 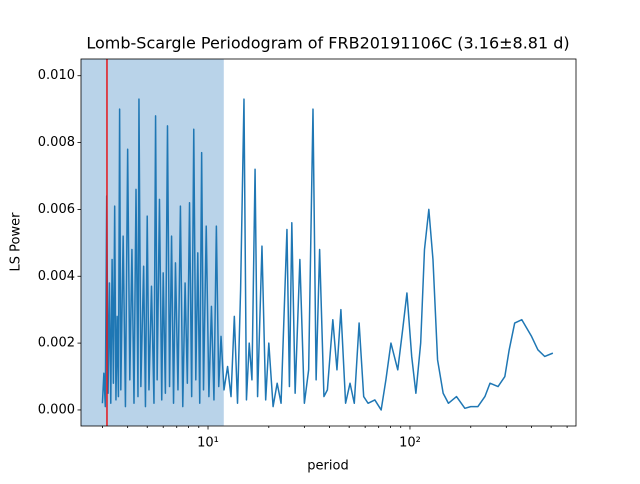 What do you see at coordinates (56, 343) in the screenshot?
I see `y-tick-label: 0.002` at bounding box center [56, 343].